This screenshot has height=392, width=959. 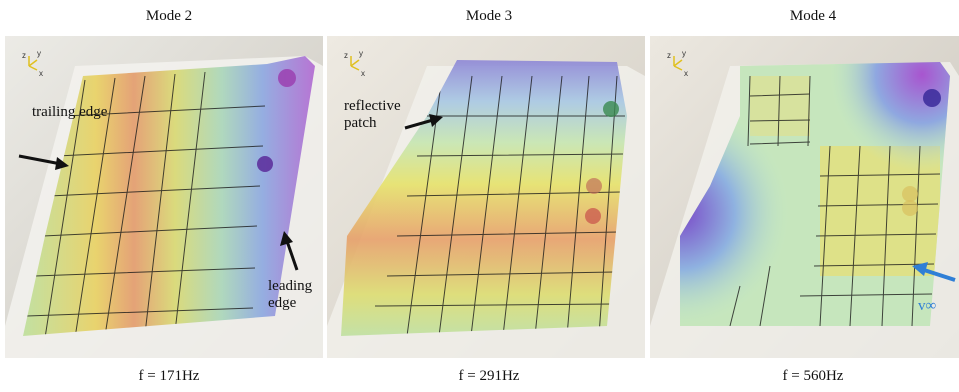 What do you see at coordinates (290, 294) in the screenshot?
I see `leading-edge-label: leading edge` at bounding box center [290, 294].